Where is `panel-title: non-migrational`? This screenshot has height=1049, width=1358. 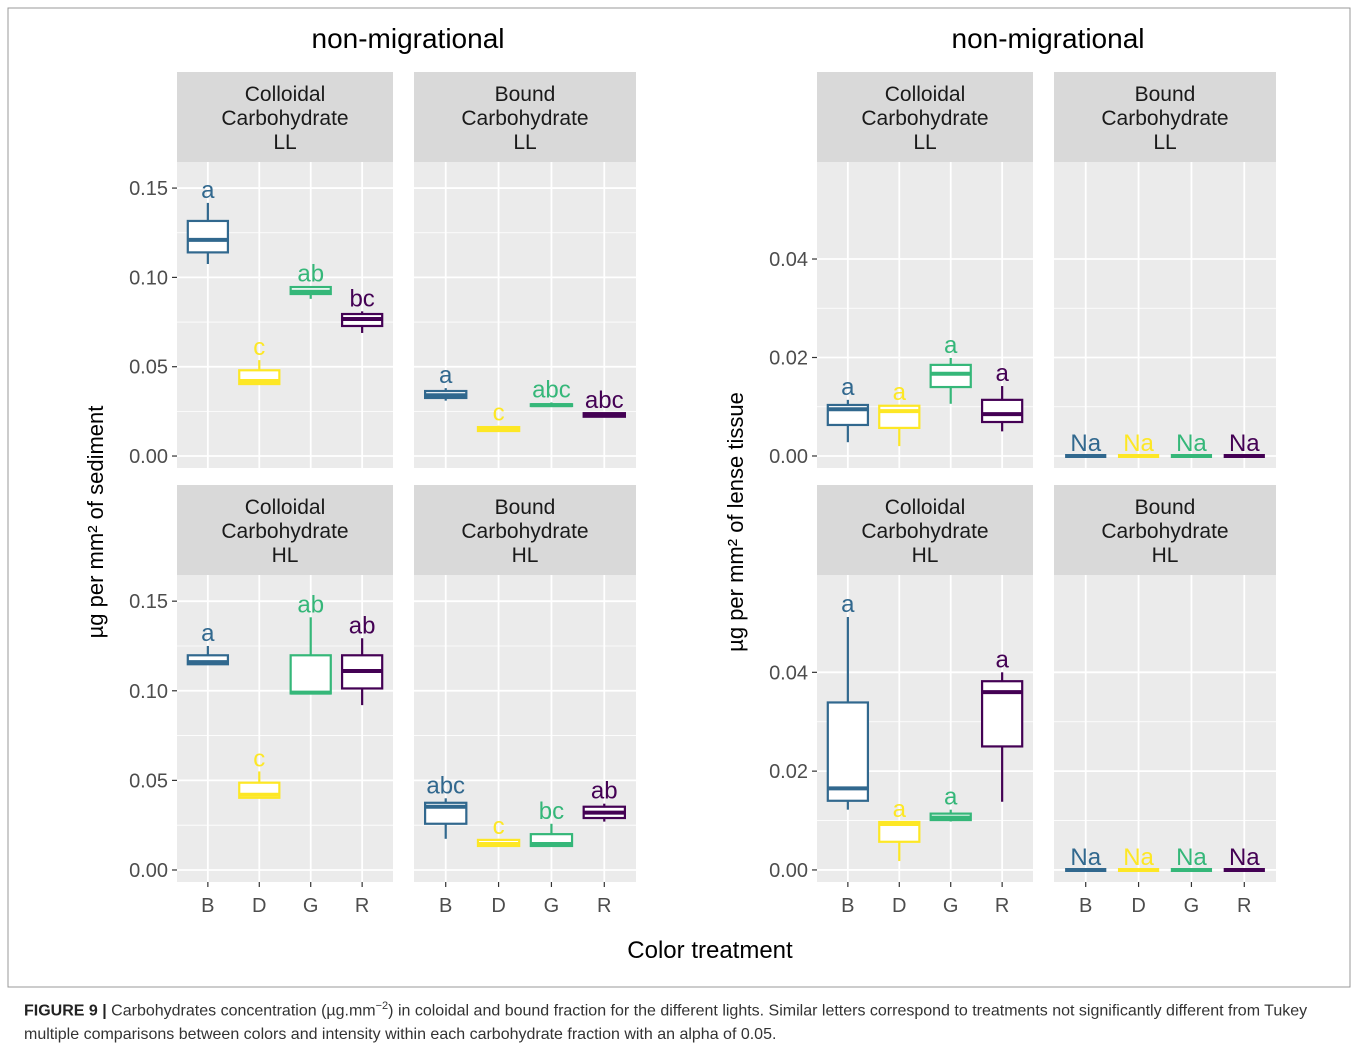
panel-title: non-migrational is located at coordinates (1048, 38).